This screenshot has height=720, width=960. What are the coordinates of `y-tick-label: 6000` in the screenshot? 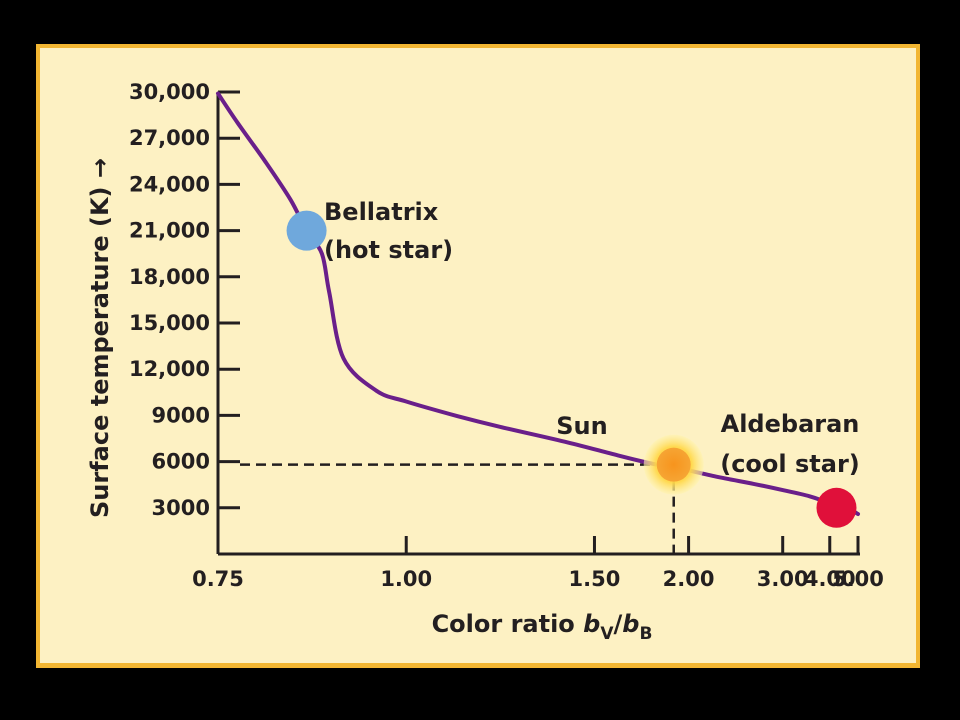 It's located at (181, 462).